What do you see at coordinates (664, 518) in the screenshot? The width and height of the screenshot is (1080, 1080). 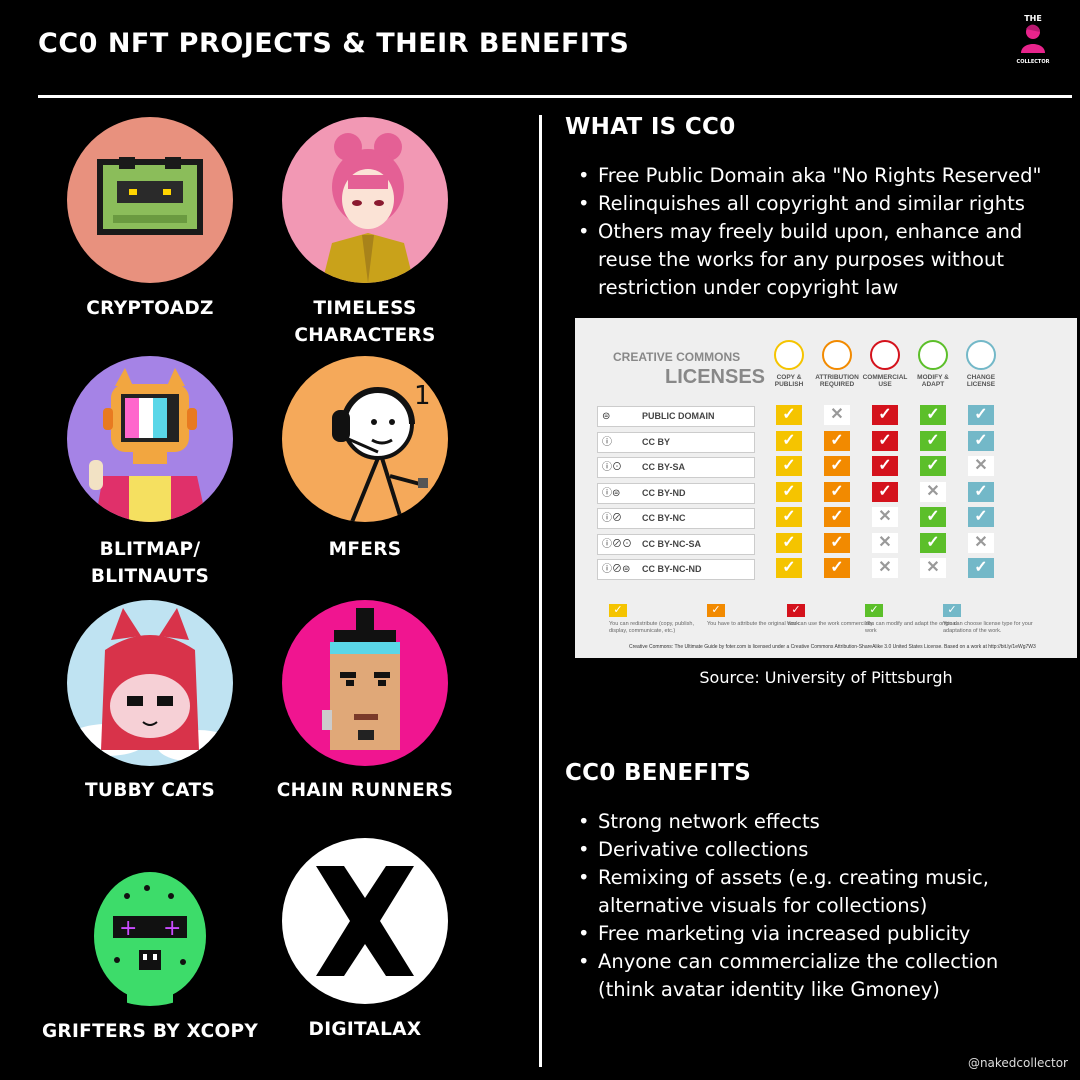 I see `license-label: CC BY-NC` at bounding box center [664, 518].